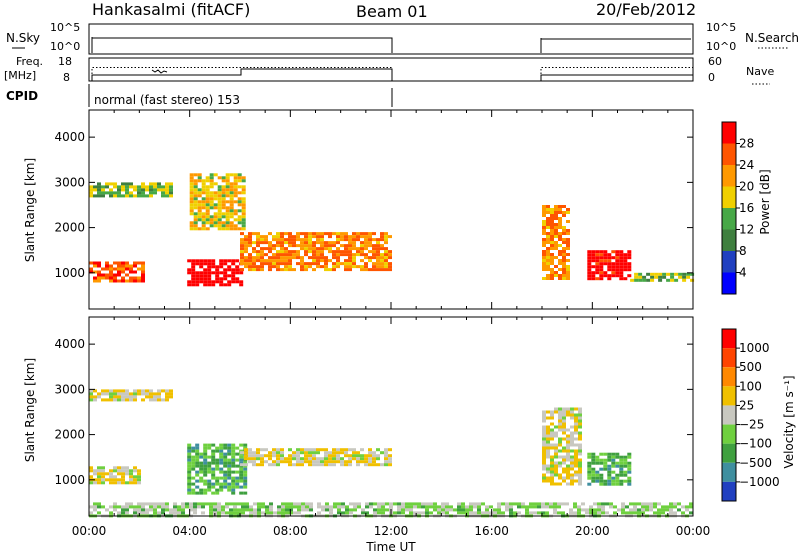 This screenshot has height=554, width=800. I want to click on colorbar-segment, so click(729, 219).